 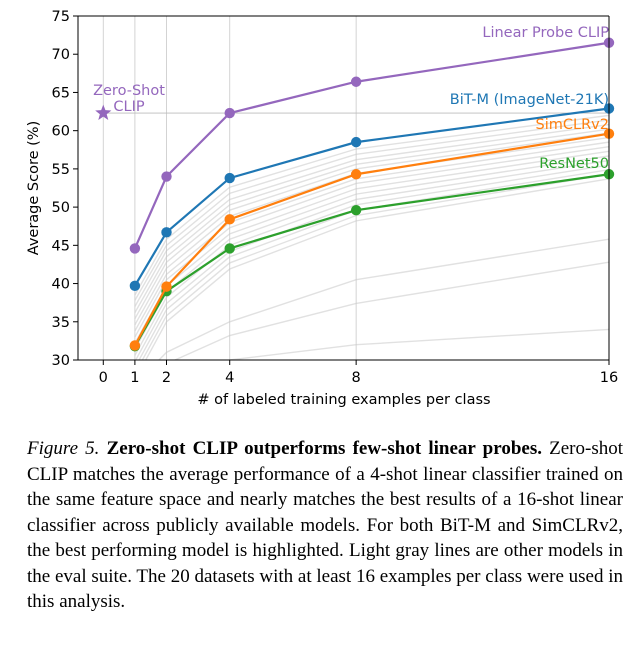 What do you see at coordinates (572, 125) in the screenshot?
I see `series-label-simclrv2: SimCLRv2` at bounding box center [572, 125].